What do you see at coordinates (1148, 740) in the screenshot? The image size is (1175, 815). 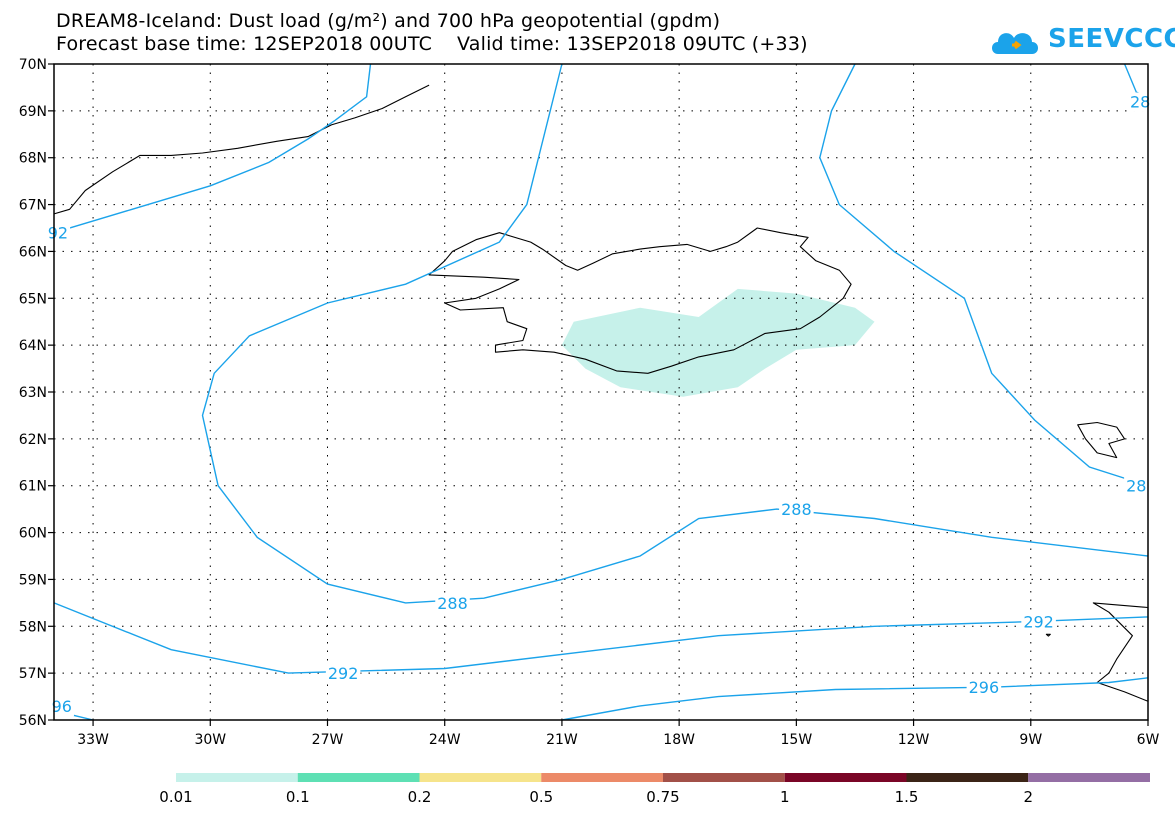 I see `x-tick-label: 6W` at bounding box center [1148, 740].